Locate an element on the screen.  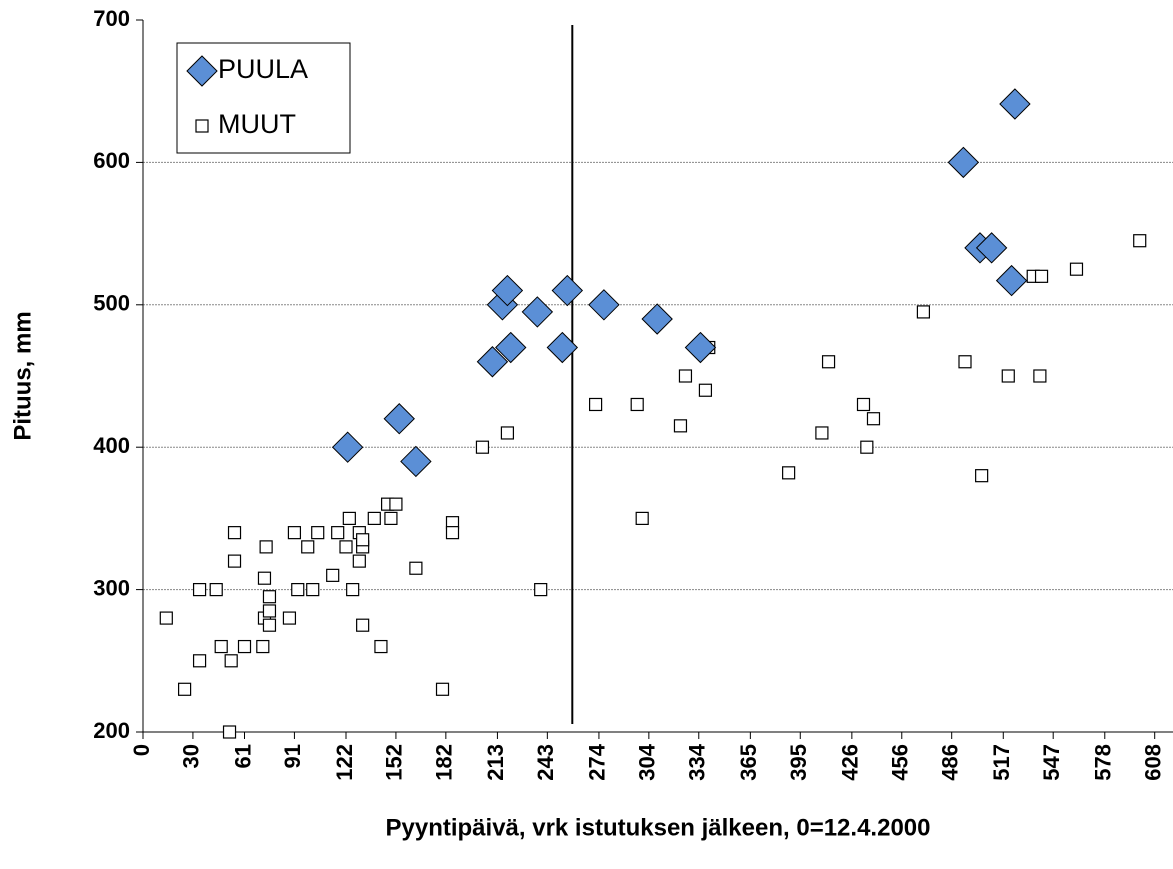
x-tick-label: 122 is located at coordinates (344, 762).